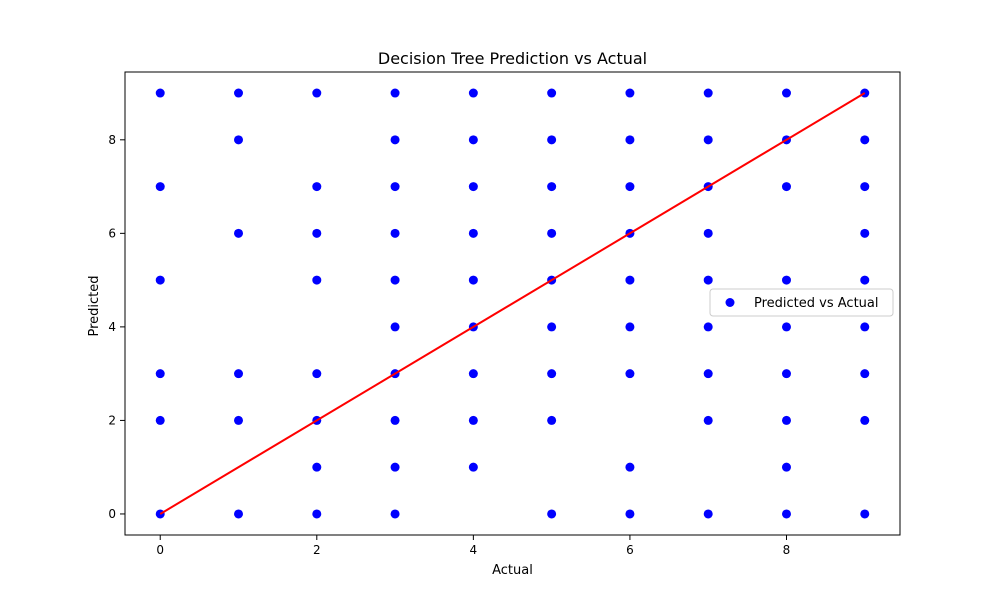 Image resolution: width=1000 pixels, height=600 pixels. What do you see at coordinates (730, 302) in the screenshot?
I see `legend-marker` at bounding box center [730, 302].